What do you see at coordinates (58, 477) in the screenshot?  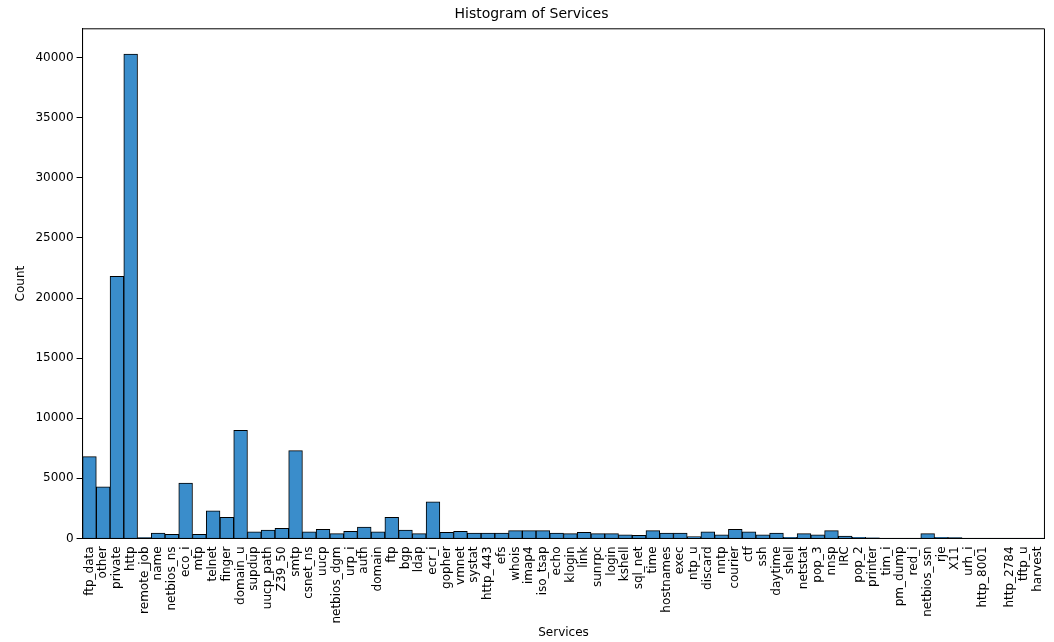 I see `y-tick-label: 5000` at bounding box center [58, 477].